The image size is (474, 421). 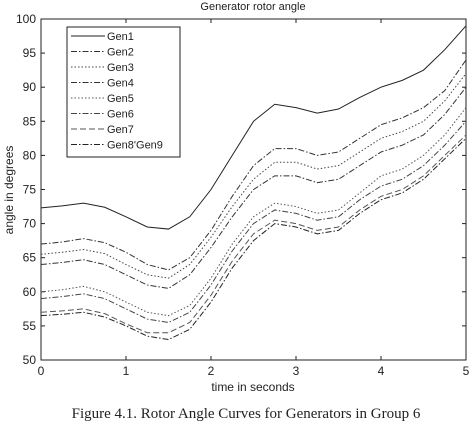 I want to click on chart-title: Generator rotor angle, so click(x=252, y=7).